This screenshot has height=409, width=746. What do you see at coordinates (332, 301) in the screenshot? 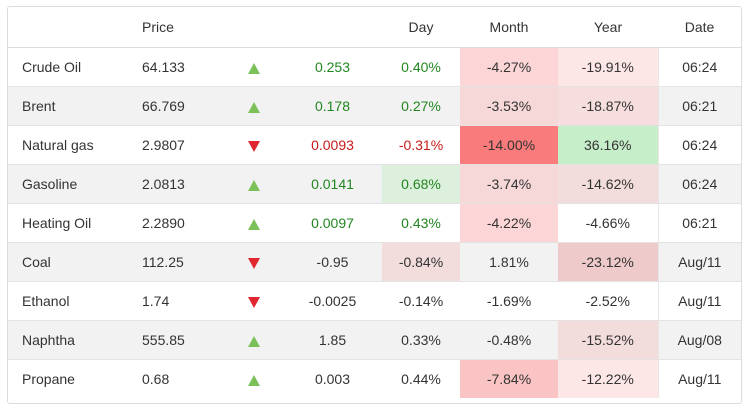
I see `change-value: -0.0025` at bounding box center [332, 301].